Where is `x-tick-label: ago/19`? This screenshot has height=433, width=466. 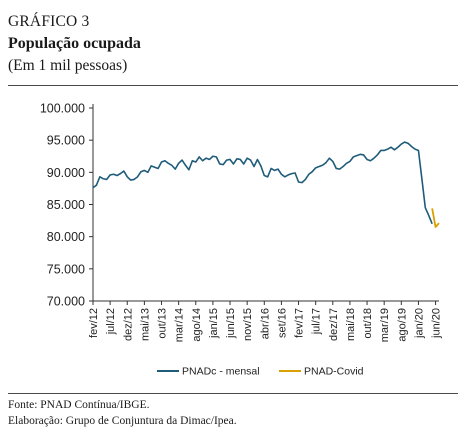 x-tick-label: ago/19 is located at coordinates (402, 325).